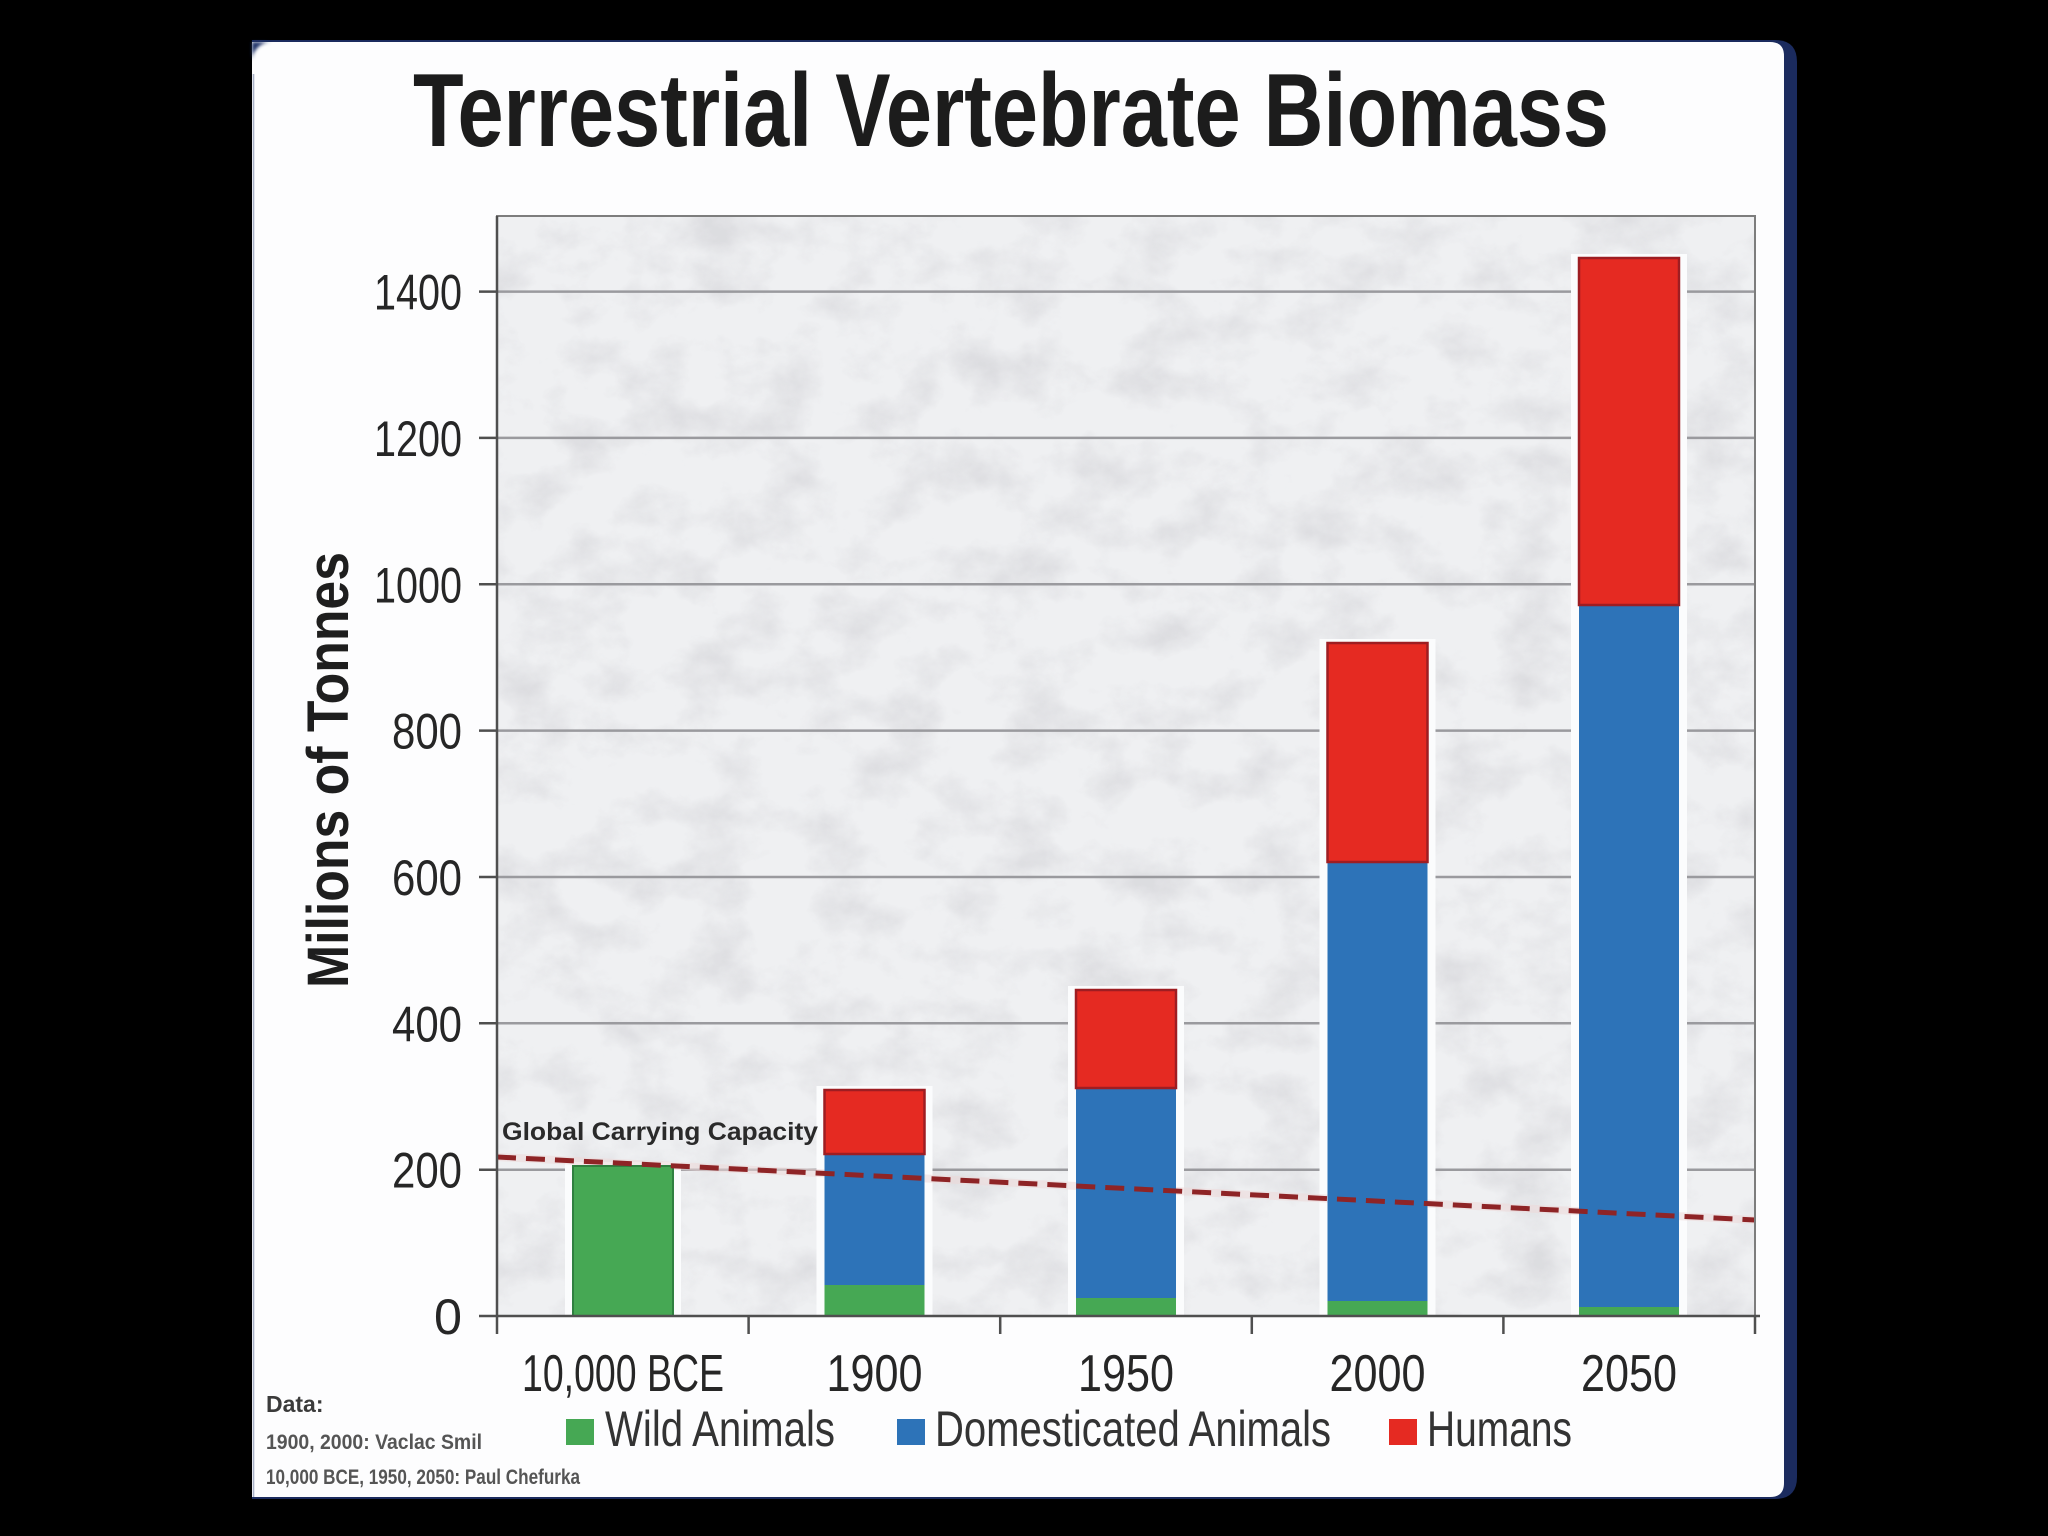  Describe the element at coordinates (1629, 1374) in the screenshot. I see `svg-text: 2050` at that location.